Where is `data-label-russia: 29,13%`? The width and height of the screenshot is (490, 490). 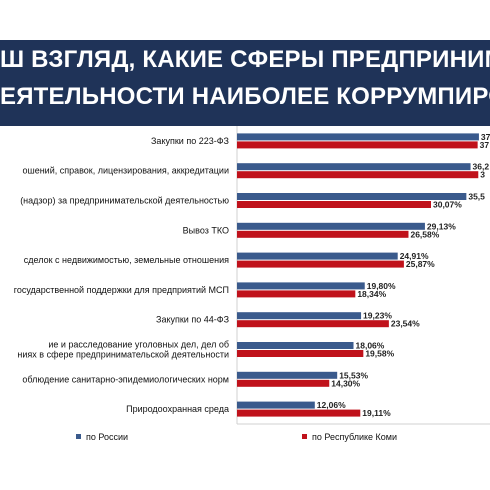 data-label-russia: 29,13% is located at coordinates (441, 226).